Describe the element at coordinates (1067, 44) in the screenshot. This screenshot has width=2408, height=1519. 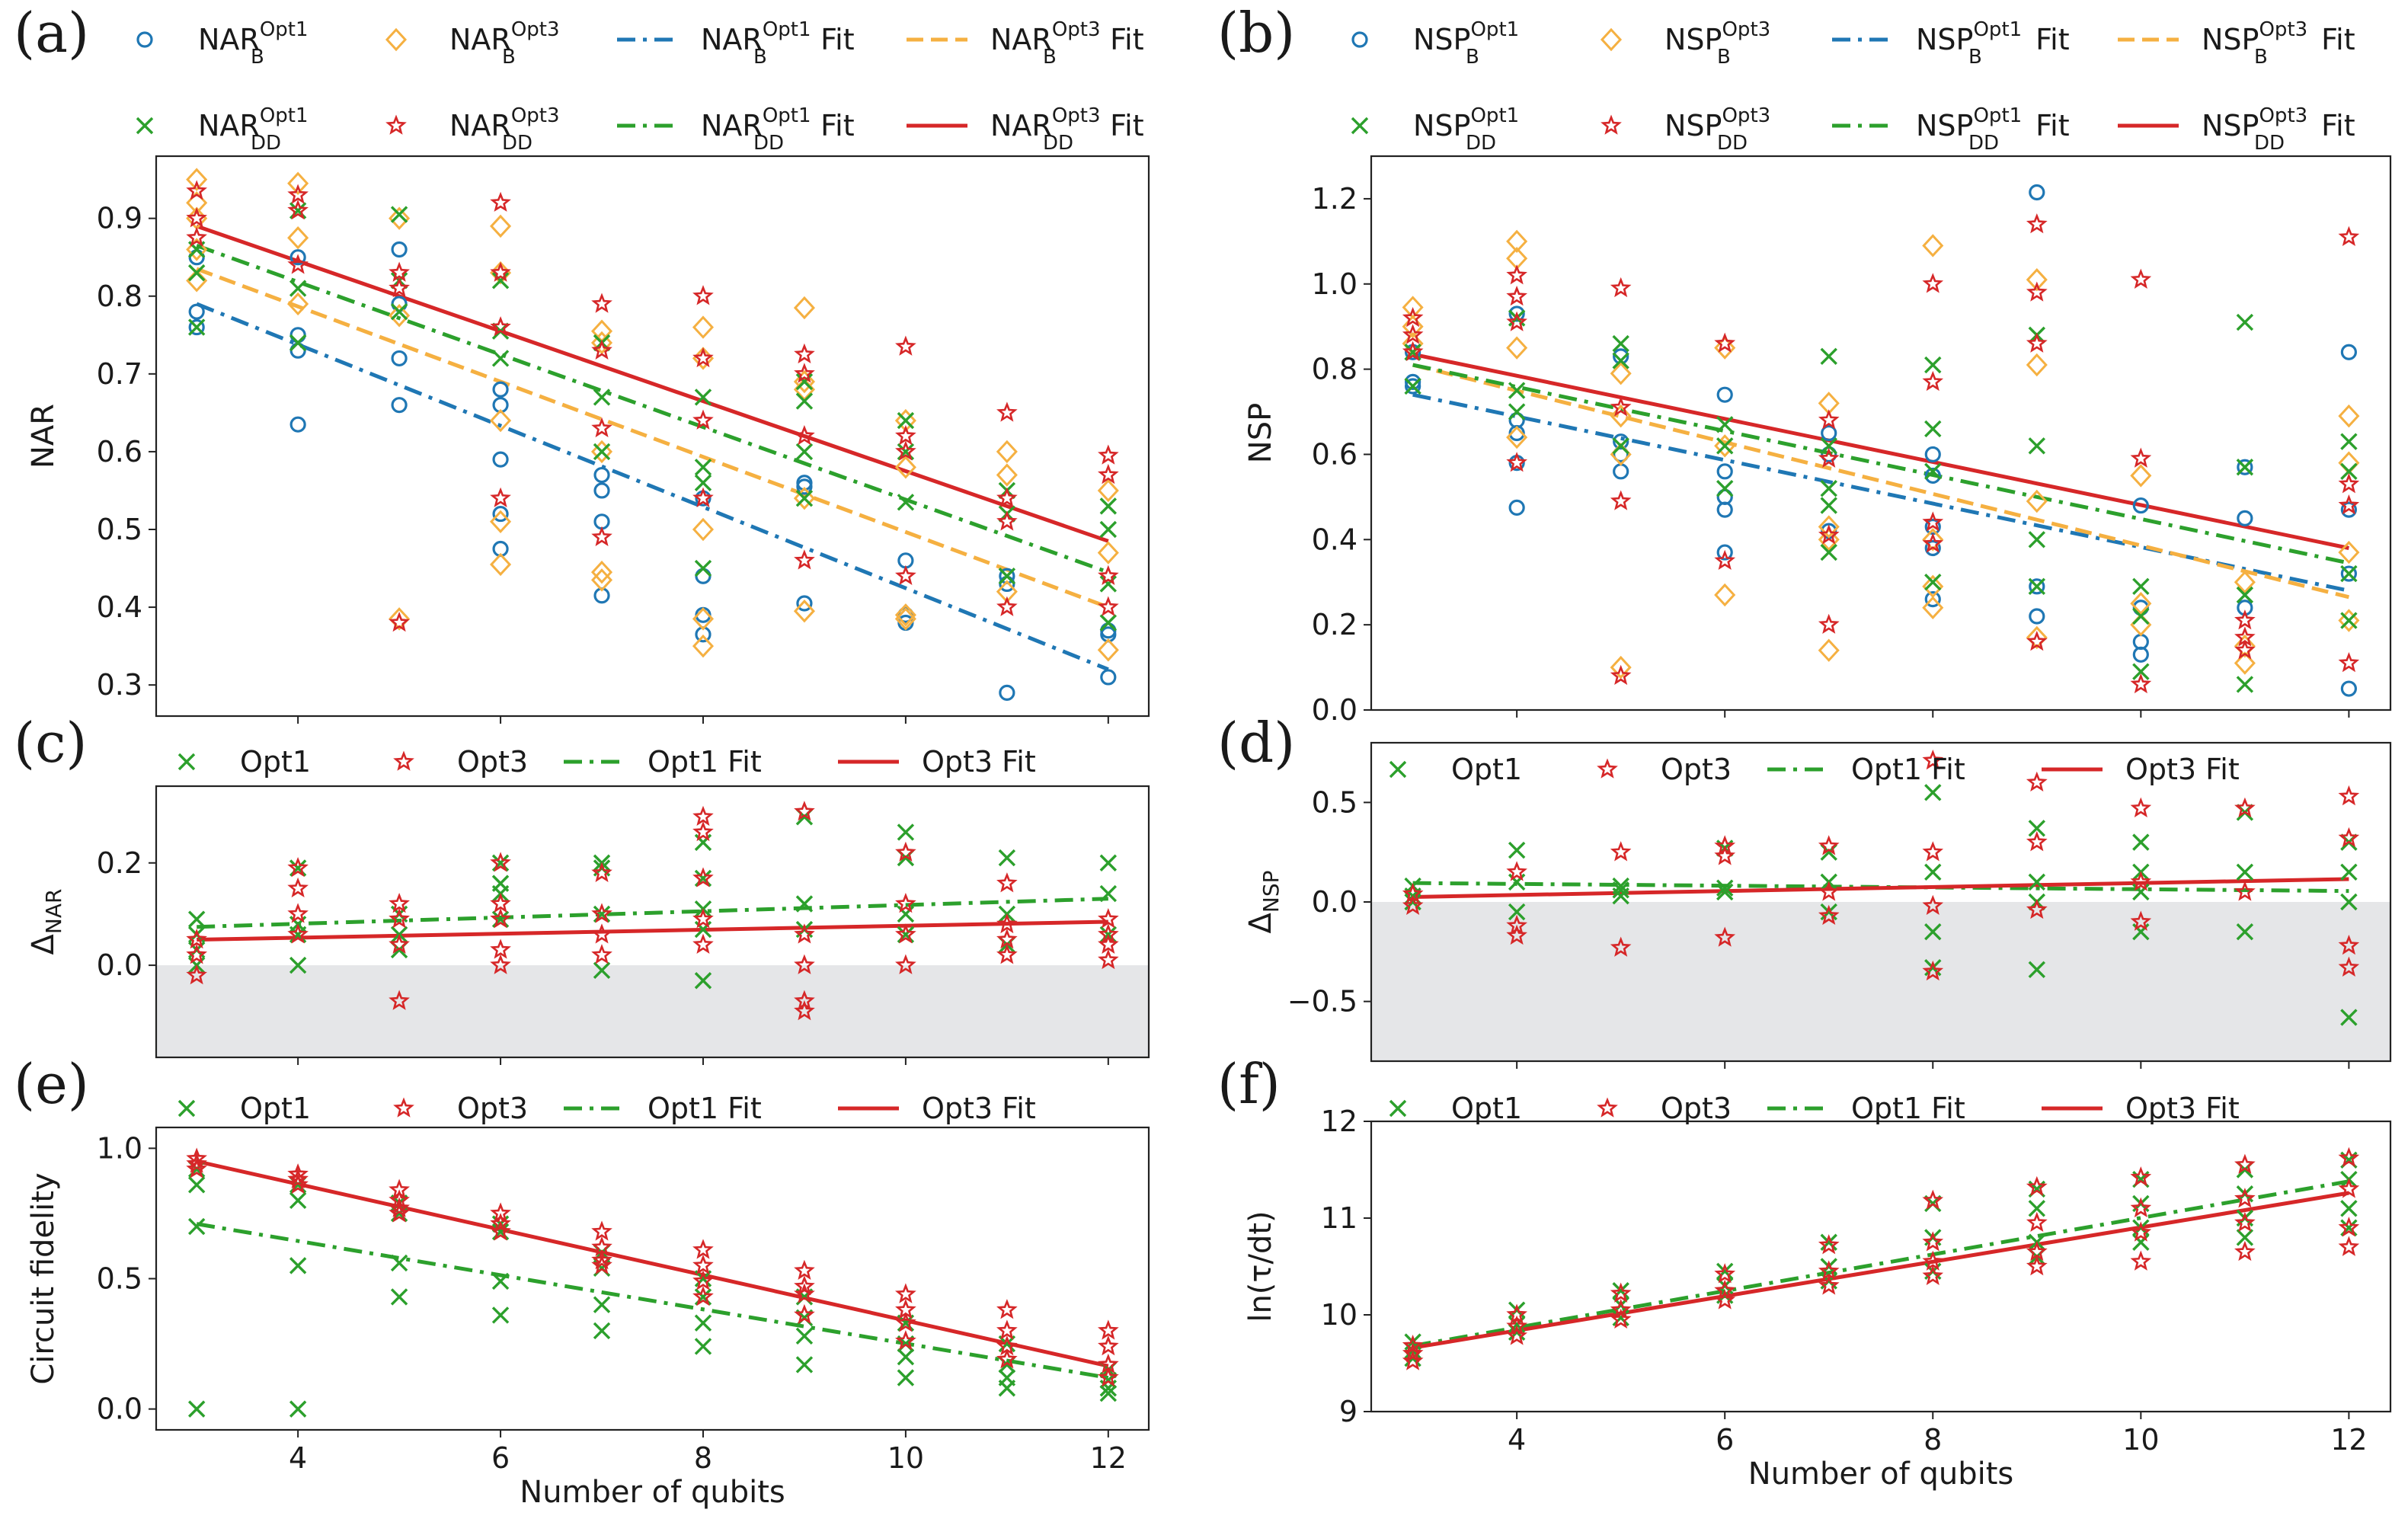
I see `legend-label: NAROpt3 B Fit` at that location.